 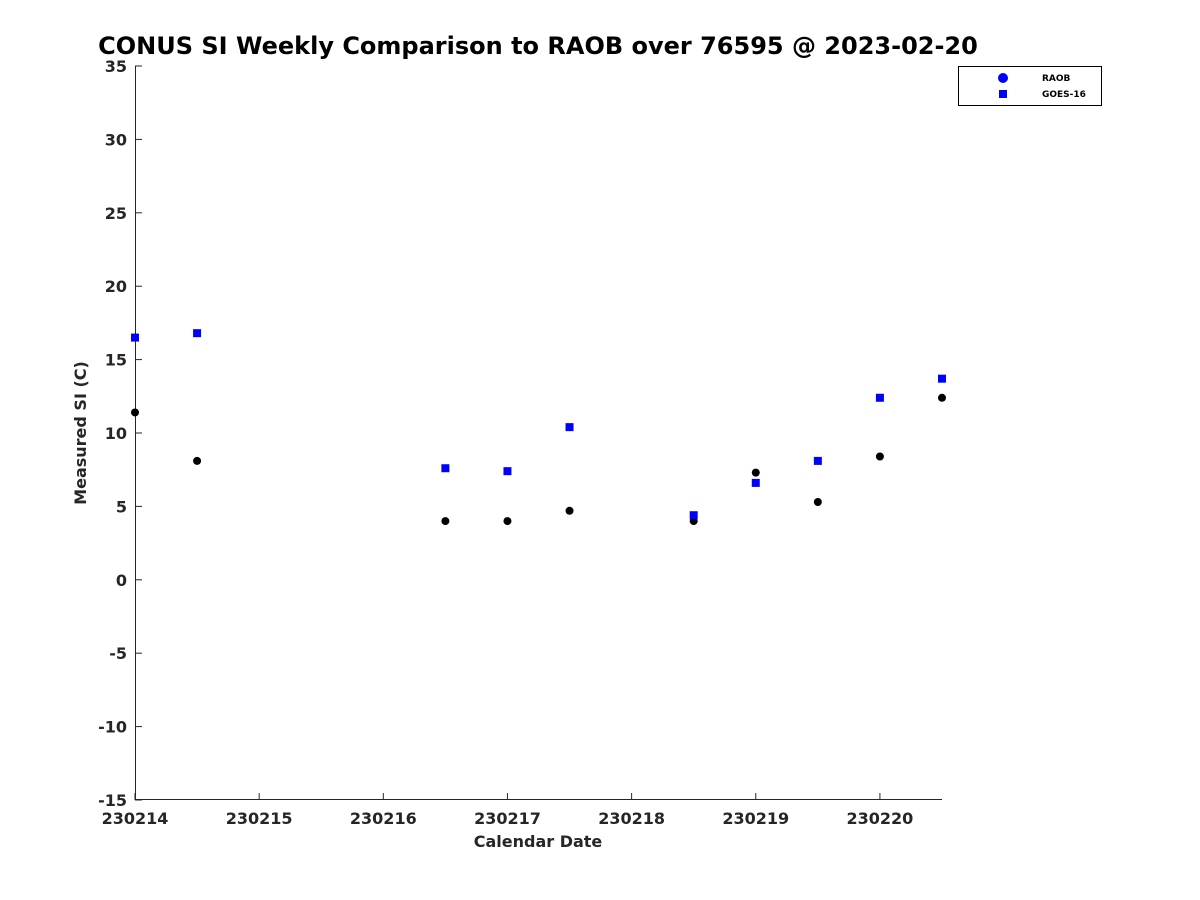 I want to click on legend-goes16-label: GOES-16, so click(x=1064, y=95).